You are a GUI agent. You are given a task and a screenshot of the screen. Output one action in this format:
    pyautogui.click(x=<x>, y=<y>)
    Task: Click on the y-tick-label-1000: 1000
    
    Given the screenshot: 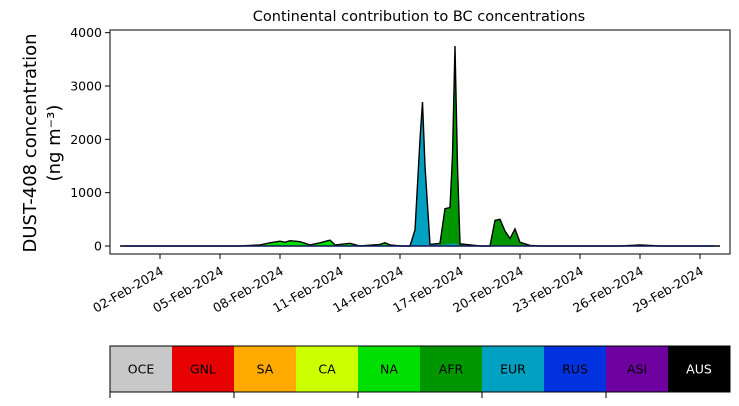 What is the action you would take?
    pyautogui.click(x=86, y=192)
    